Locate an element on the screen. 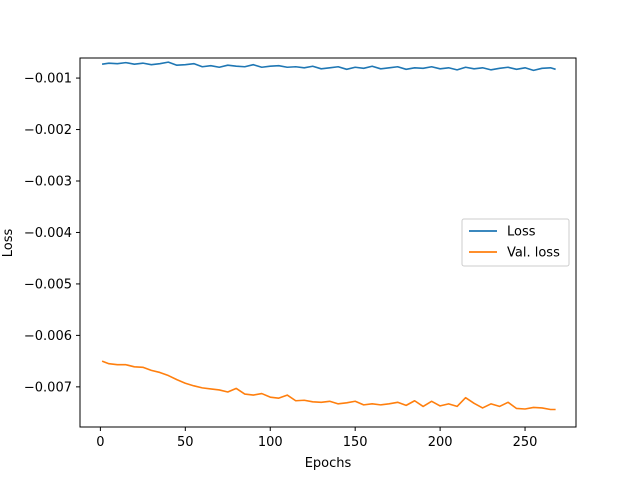  y-tick-label: −0.007 is located at coordinates (48, 387).